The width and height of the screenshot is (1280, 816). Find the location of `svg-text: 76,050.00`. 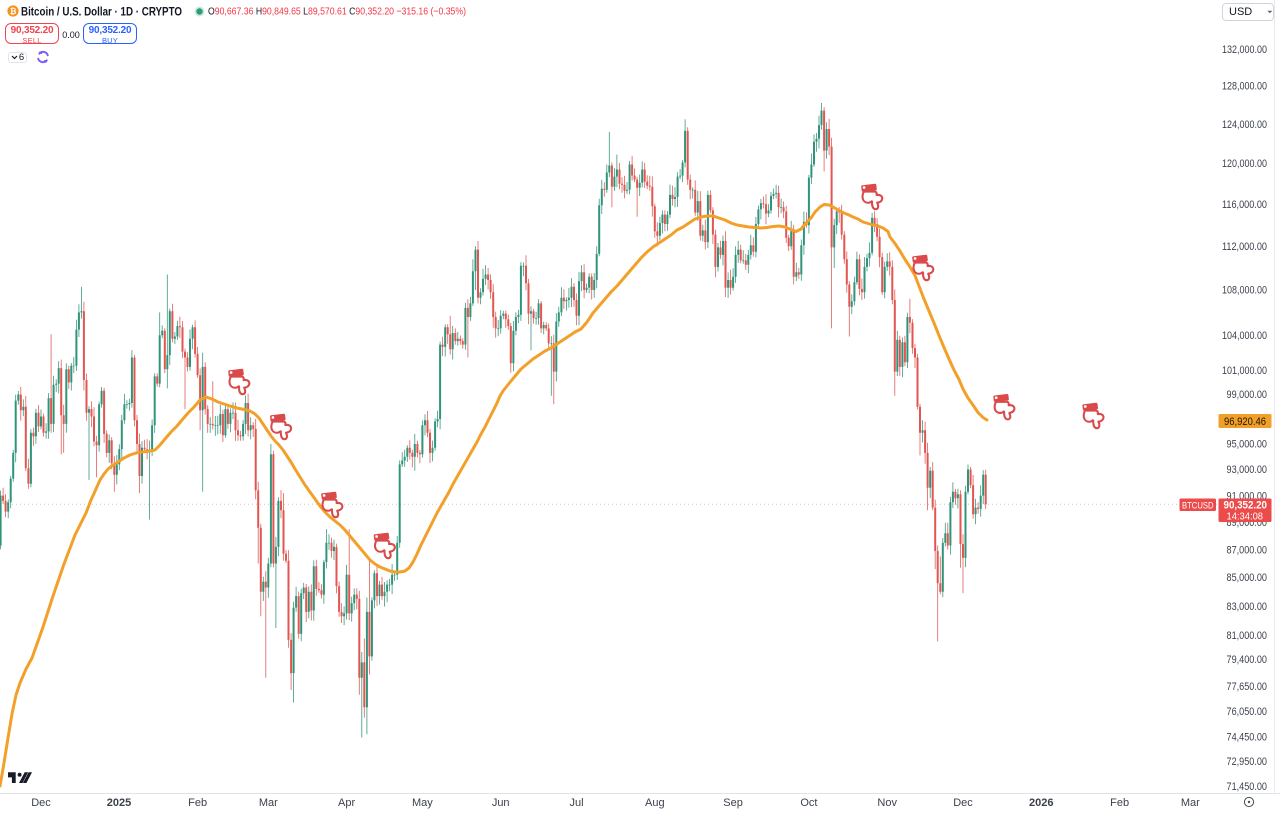

svg-text: 76,050.00 is located at coordinates (1247, 712).